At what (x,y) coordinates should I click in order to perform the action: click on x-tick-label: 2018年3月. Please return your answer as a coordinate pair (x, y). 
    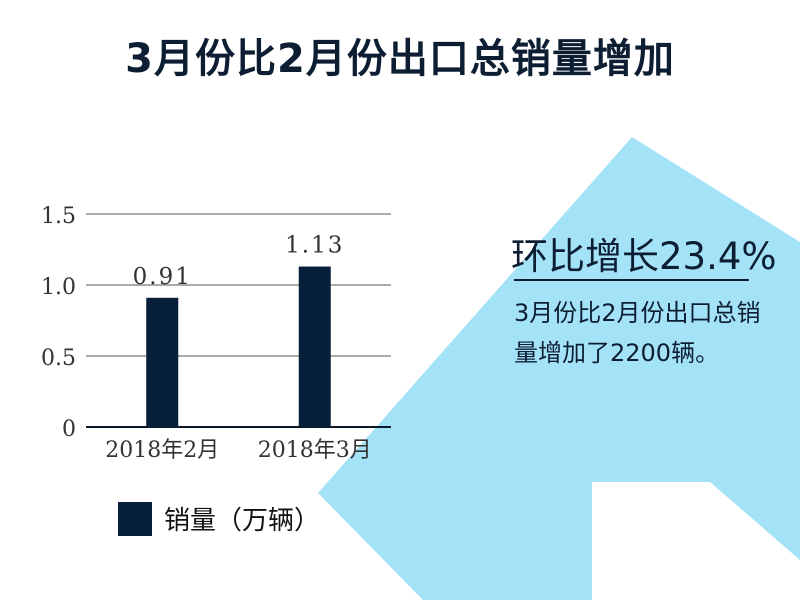
    Looking at the image, I should click on (315, 450).